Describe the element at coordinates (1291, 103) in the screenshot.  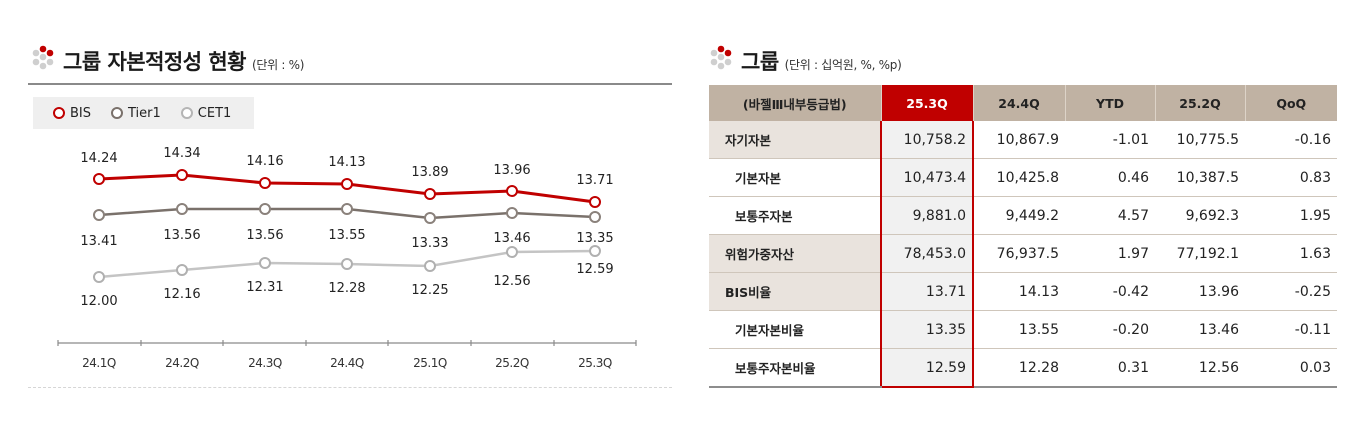
I see `header-qoq: QoQ` at that location.